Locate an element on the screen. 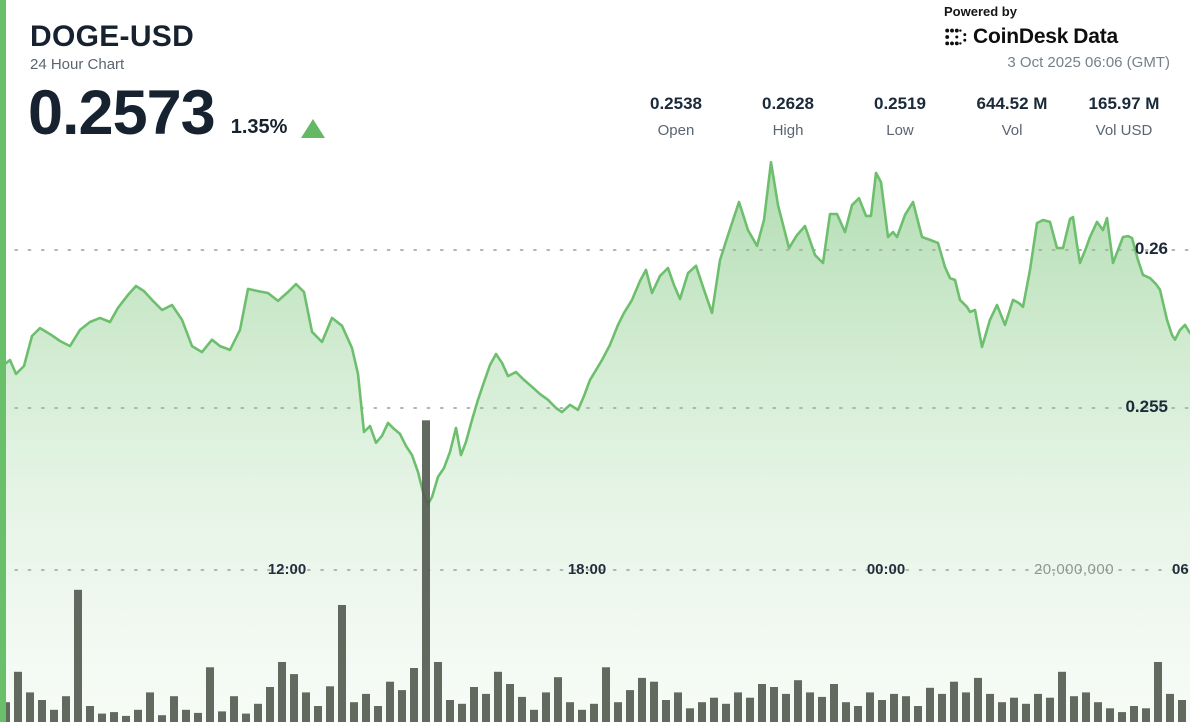  powered-by-label: Powered by is located at coordinates (980, 11).